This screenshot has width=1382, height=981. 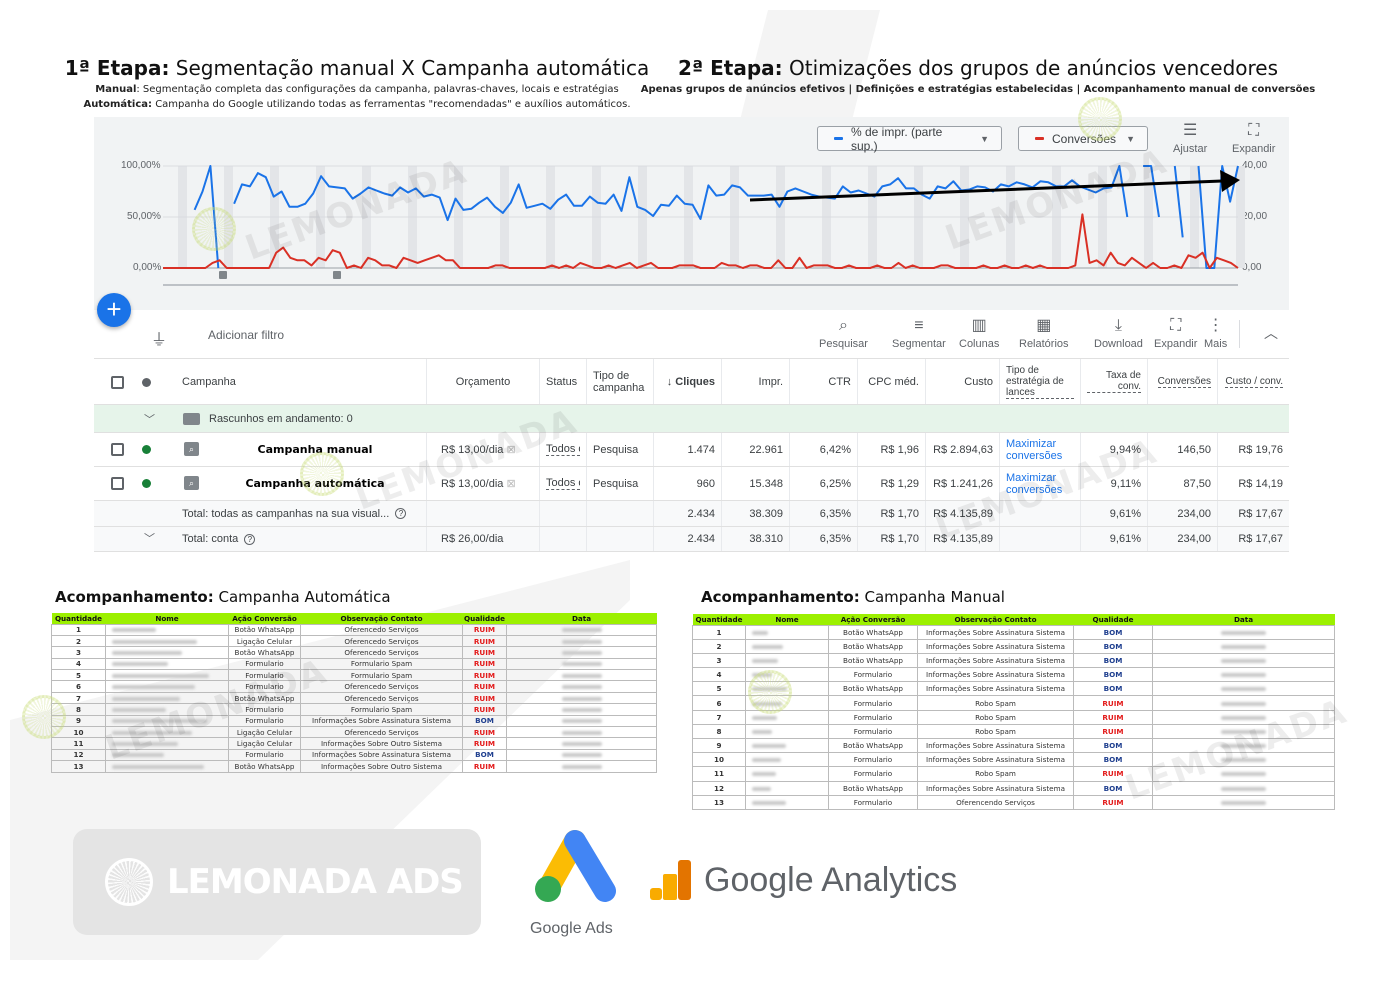 What do you see at coordinates (381, 664) in the screenshot?
I see `observation-cell: Formulario Spam` at bounding box center [381, 664].